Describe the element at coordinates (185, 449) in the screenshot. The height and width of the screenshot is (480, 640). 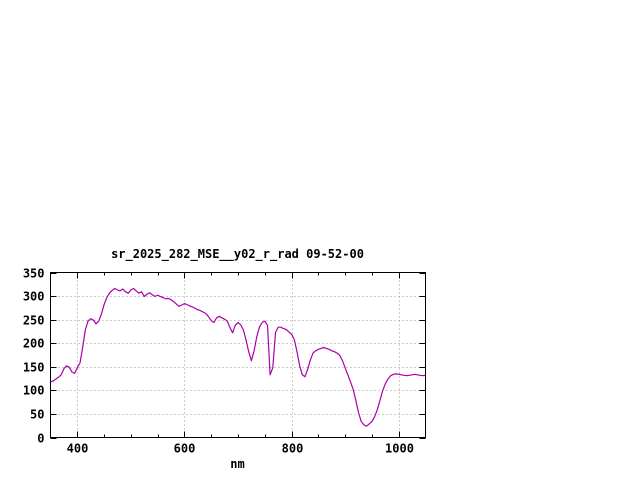
I see `x-tick-label: 600` at that location.